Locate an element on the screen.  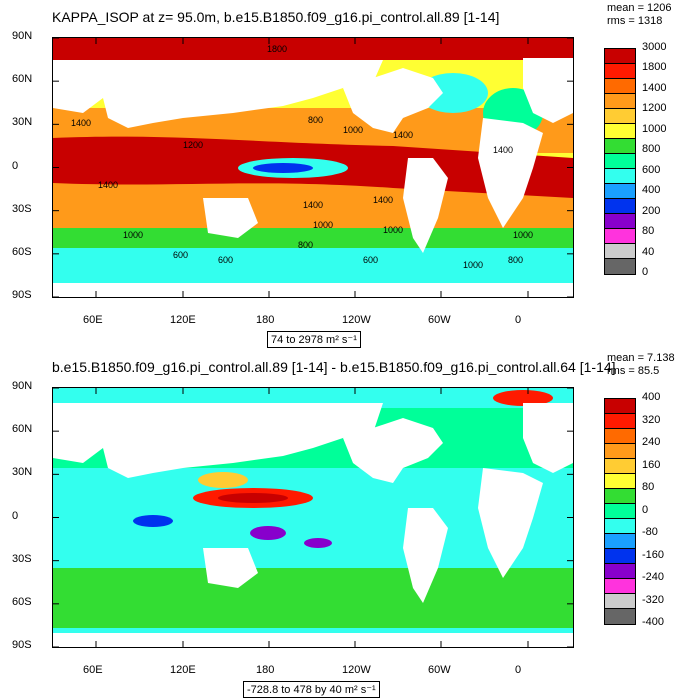
y-tick-label: 60S is located at coordinates (22, 251).